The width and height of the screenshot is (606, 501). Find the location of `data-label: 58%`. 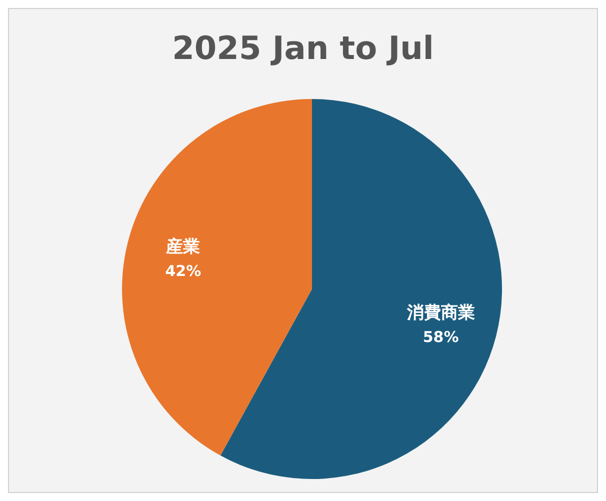

data-label: 58% is located at coordinates (440, 337).